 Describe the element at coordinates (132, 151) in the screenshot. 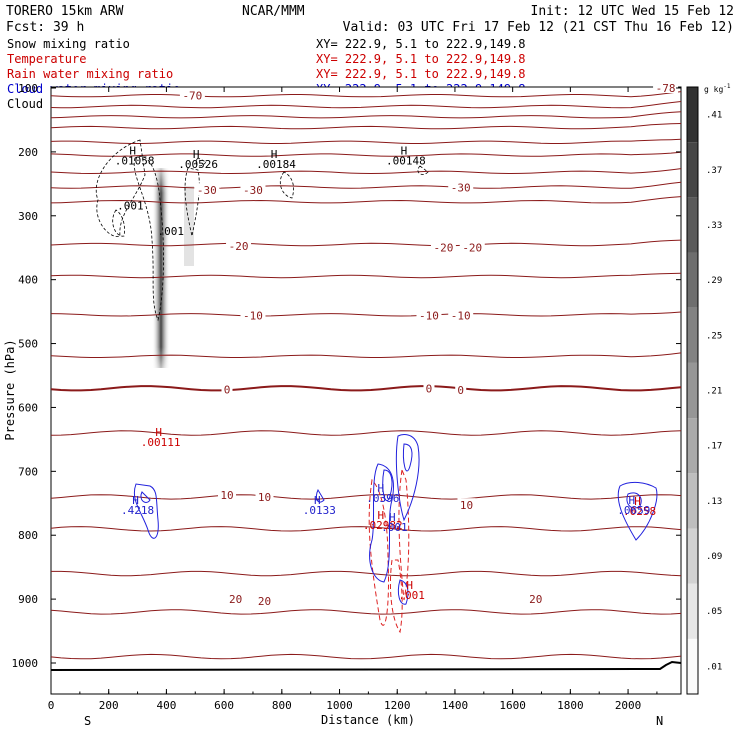

I see `snow-max-label-h: H` at that location.